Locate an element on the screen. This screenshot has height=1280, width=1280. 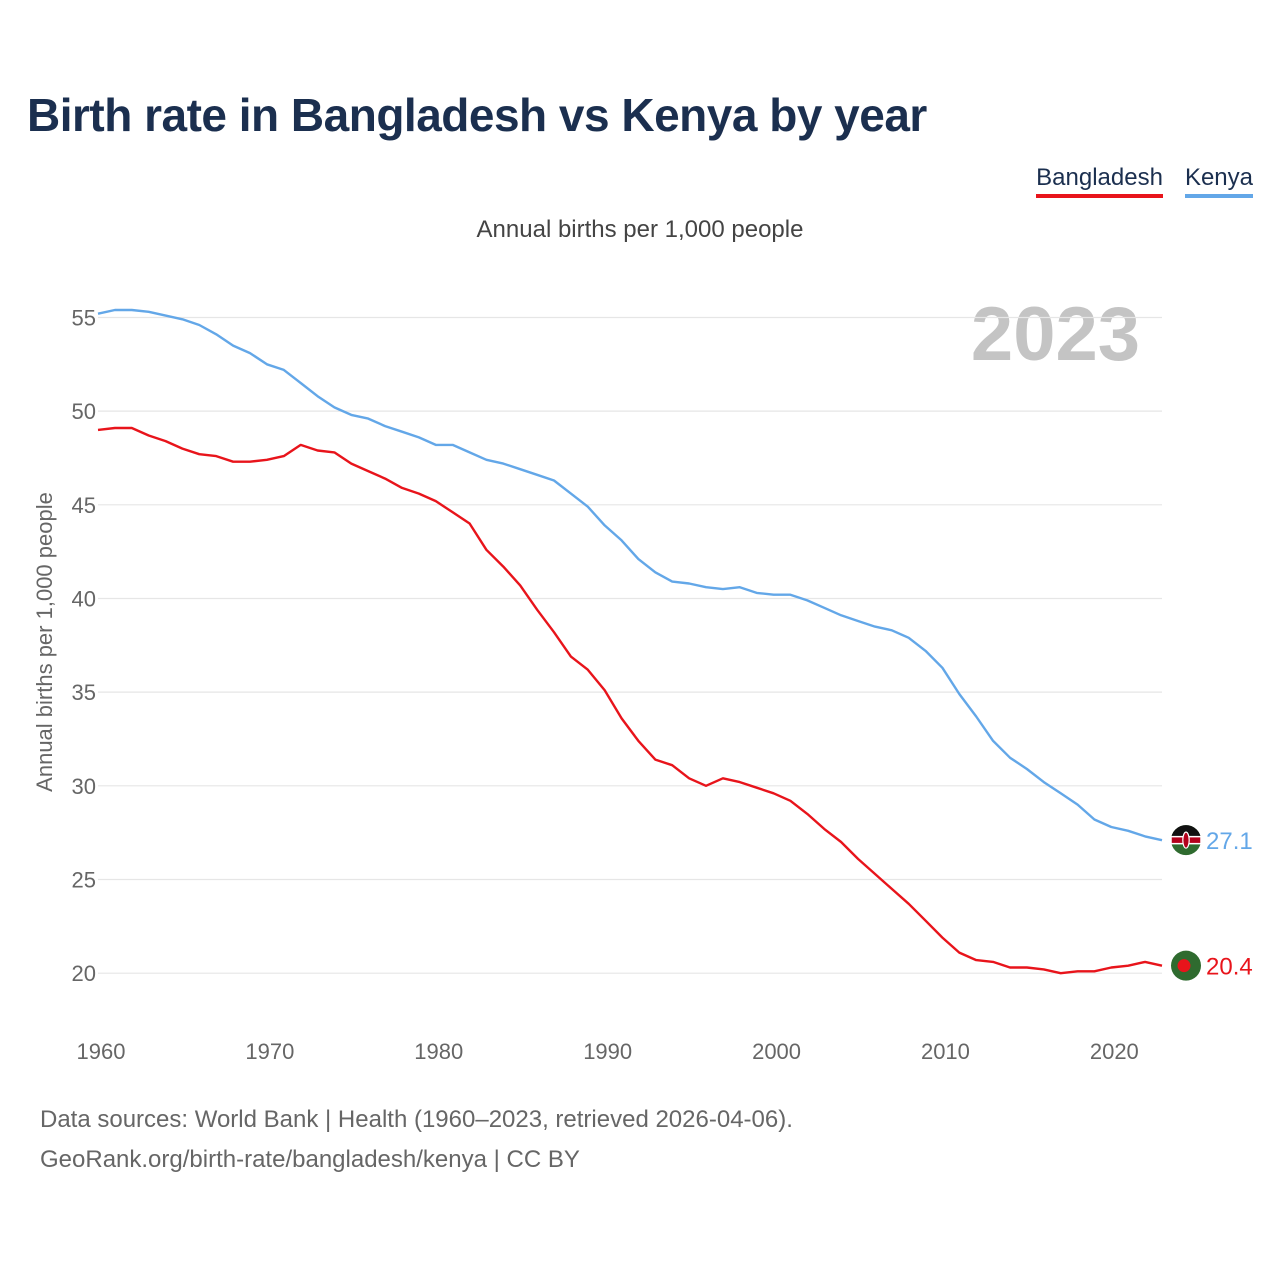
x-tick-label: 1970 is located at coordinates (269, 1051).